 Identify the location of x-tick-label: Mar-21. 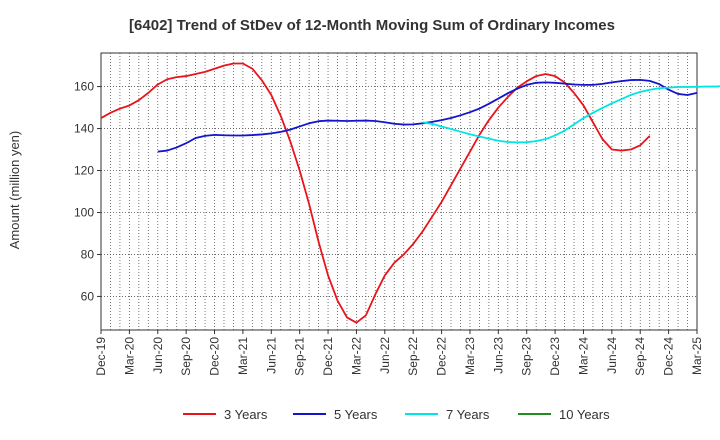
(243, 356).